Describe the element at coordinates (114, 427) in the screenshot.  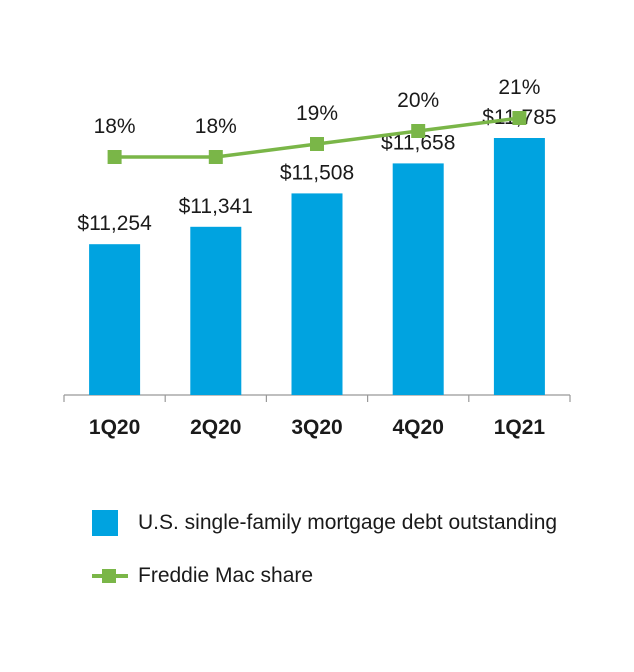
I see `x-tick-label: 1Q20` at that location.